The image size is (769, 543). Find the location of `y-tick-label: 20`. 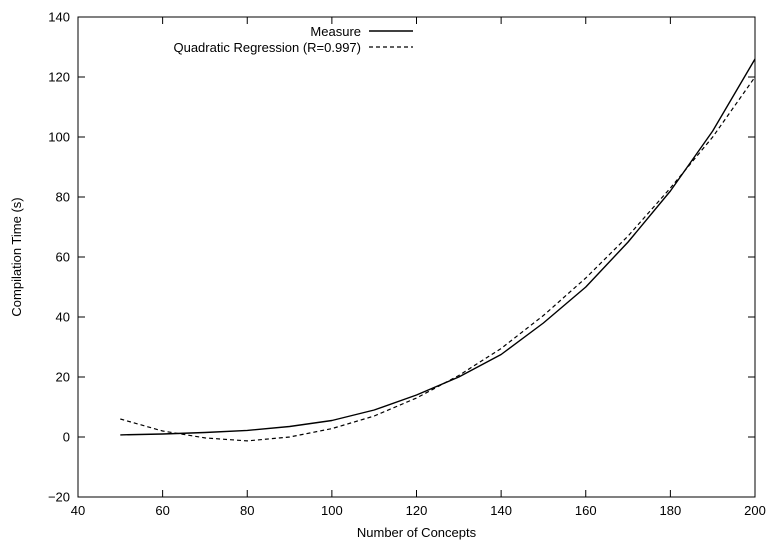

y-tick-label: 20 is located at coordinates (63, 377).